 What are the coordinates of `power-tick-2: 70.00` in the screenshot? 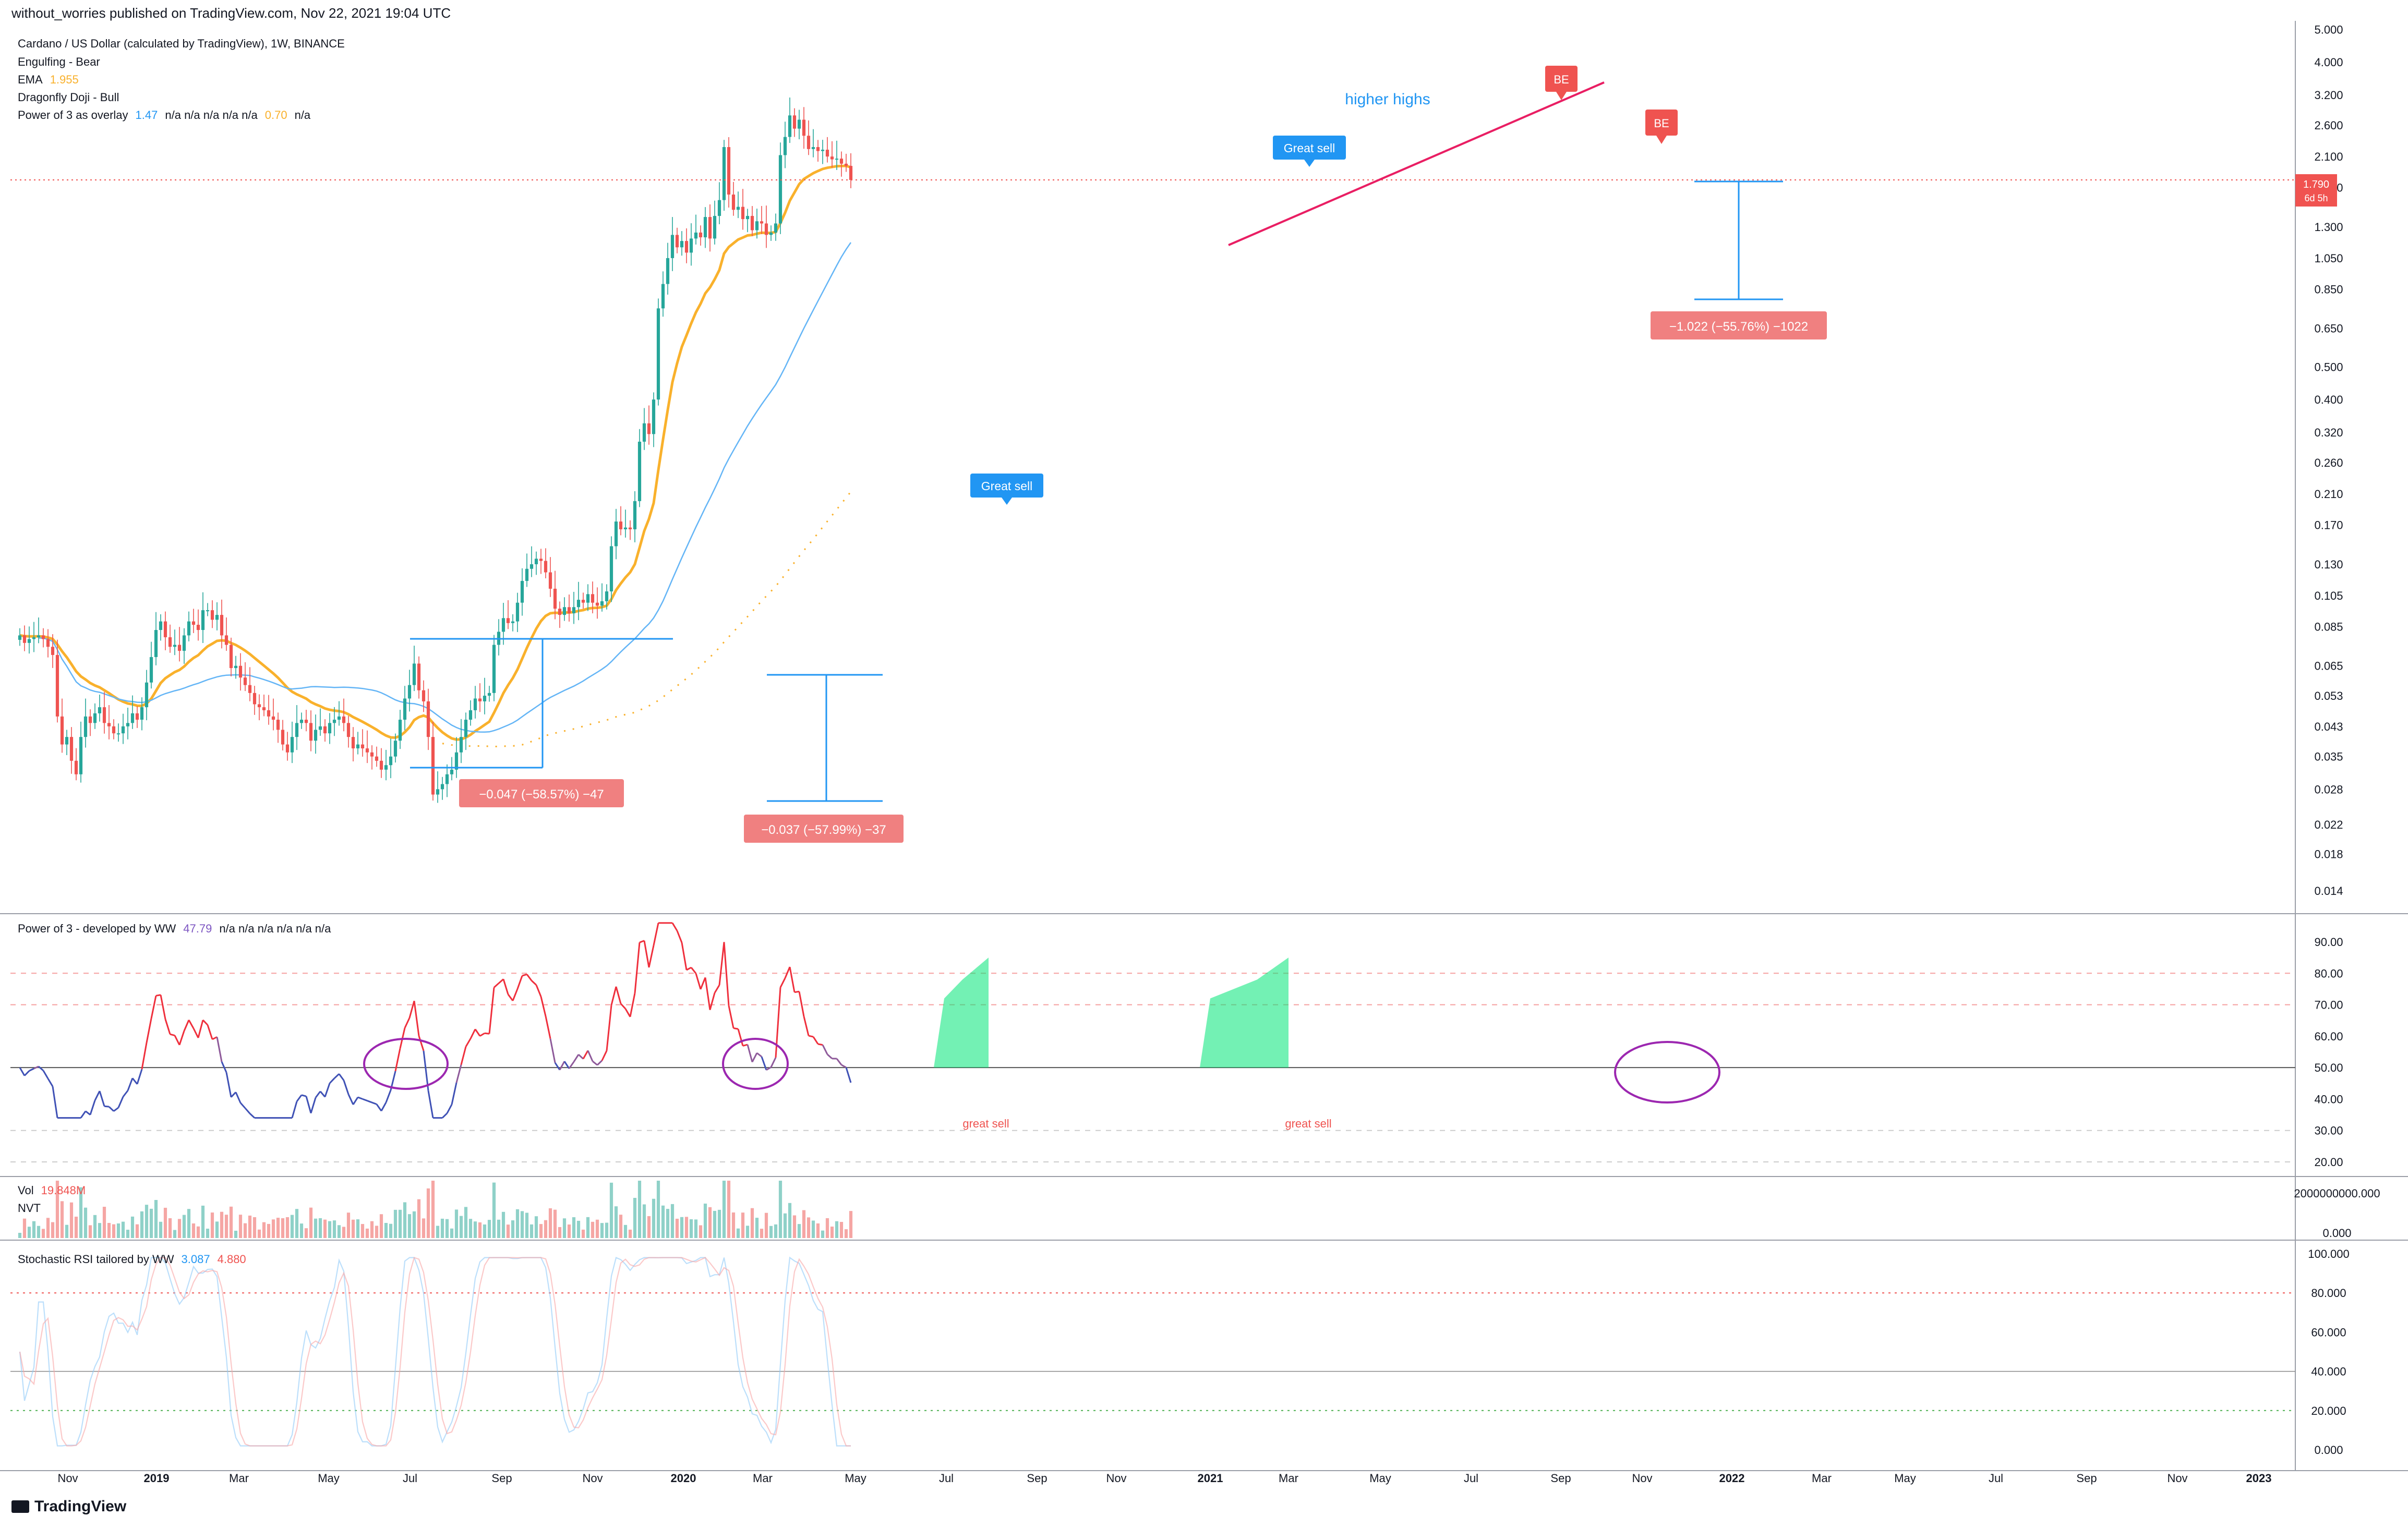 It's located at (2328, 1005).